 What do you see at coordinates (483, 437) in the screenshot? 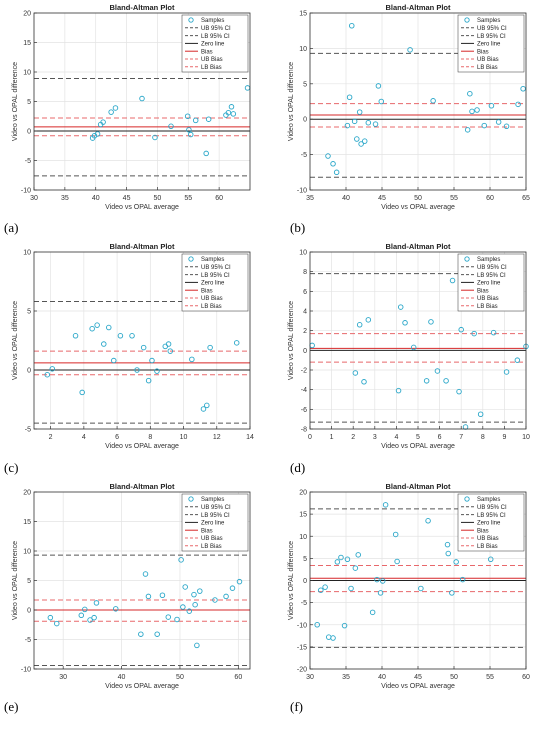
I see `x-tick-label: 8` at bounding box center [483, 437].